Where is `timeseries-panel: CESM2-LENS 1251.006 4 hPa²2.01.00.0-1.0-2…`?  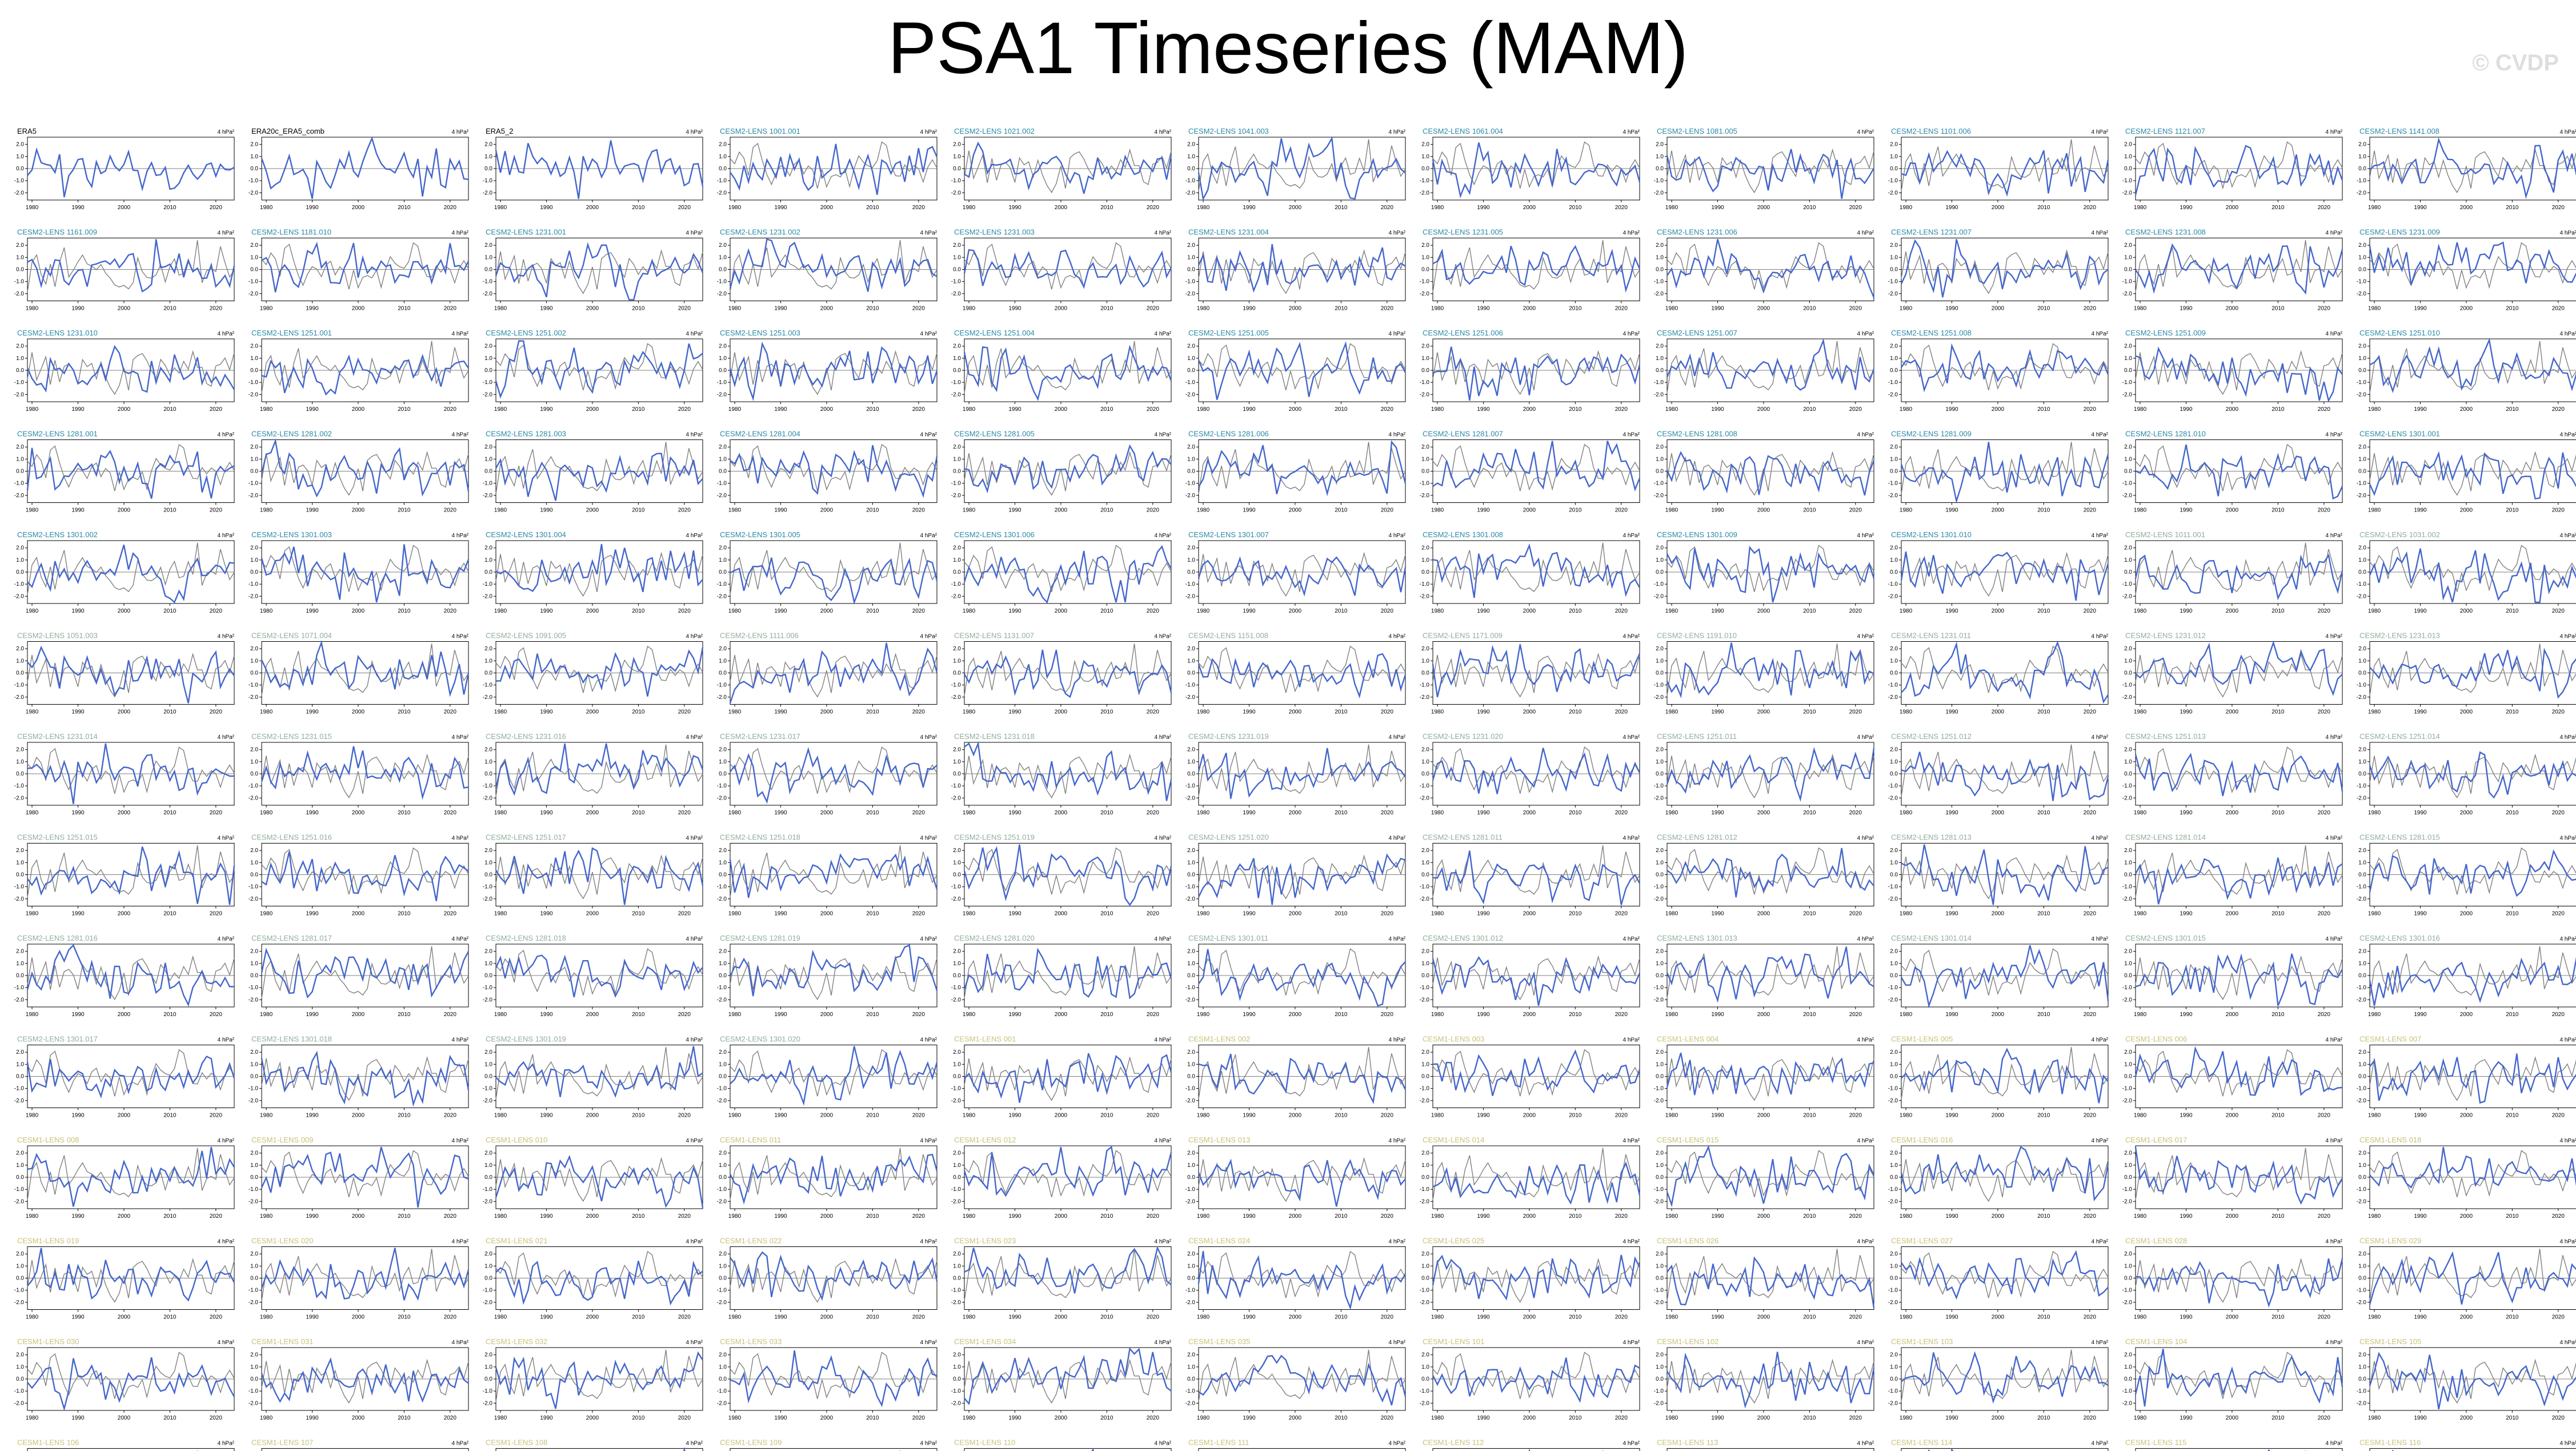
timeseries-panel: CESM2-LENS 1251.006 4 hPa²2.01.00.0-1.0-2… is located at coordinates (1530, 371).